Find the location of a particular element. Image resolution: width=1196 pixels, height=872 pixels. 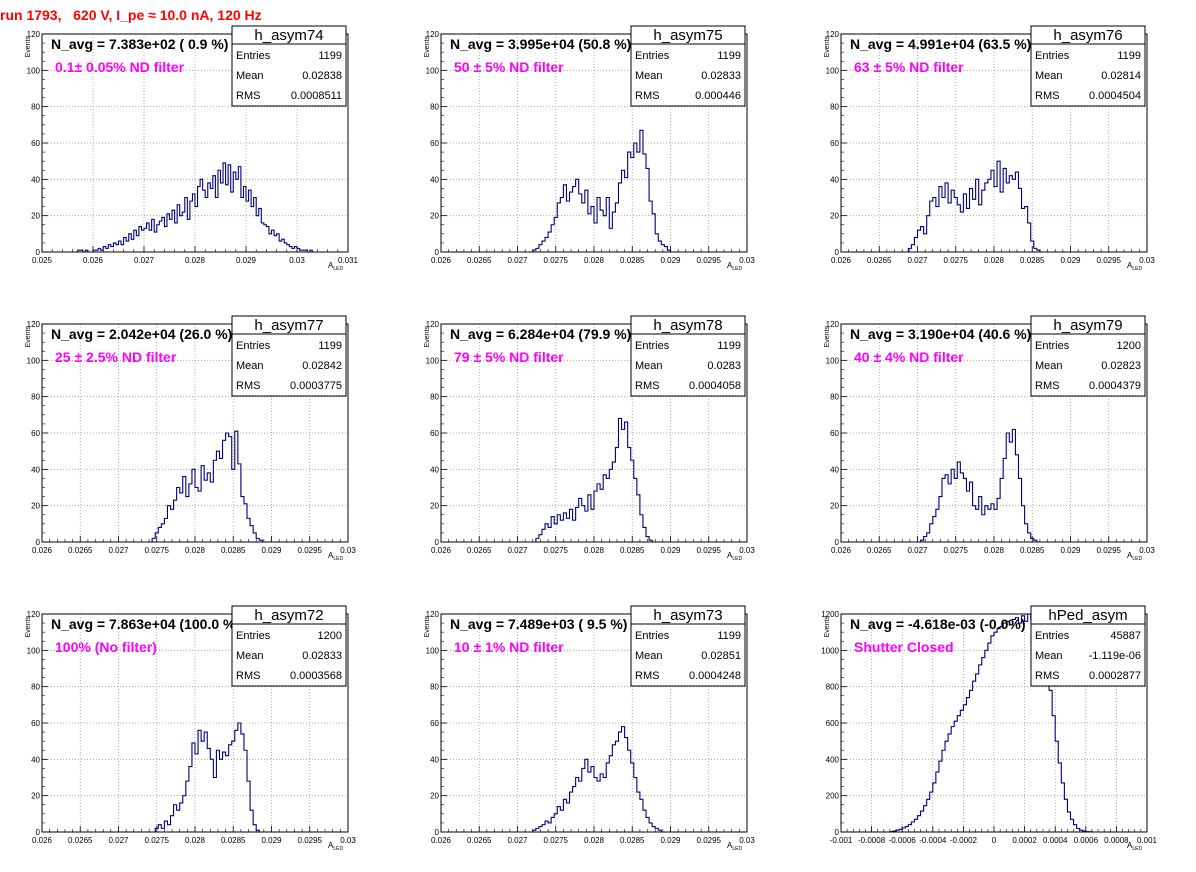

navg-label: N_avg = -4.618e-03 (-0.0%) is located at coordinates (937, 624).